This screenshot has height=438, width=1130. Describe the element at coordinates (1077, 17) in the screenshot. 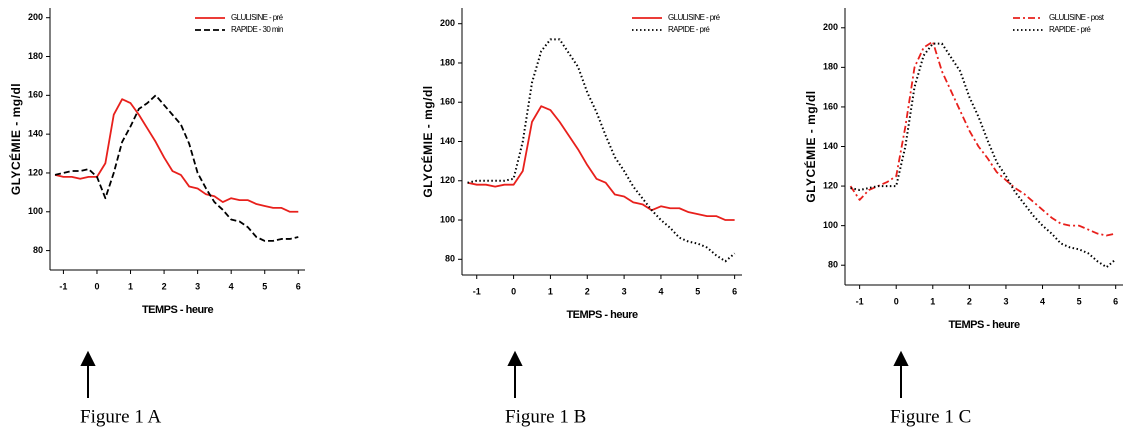

I see `legend-label: GLULISINE - post` at that location.